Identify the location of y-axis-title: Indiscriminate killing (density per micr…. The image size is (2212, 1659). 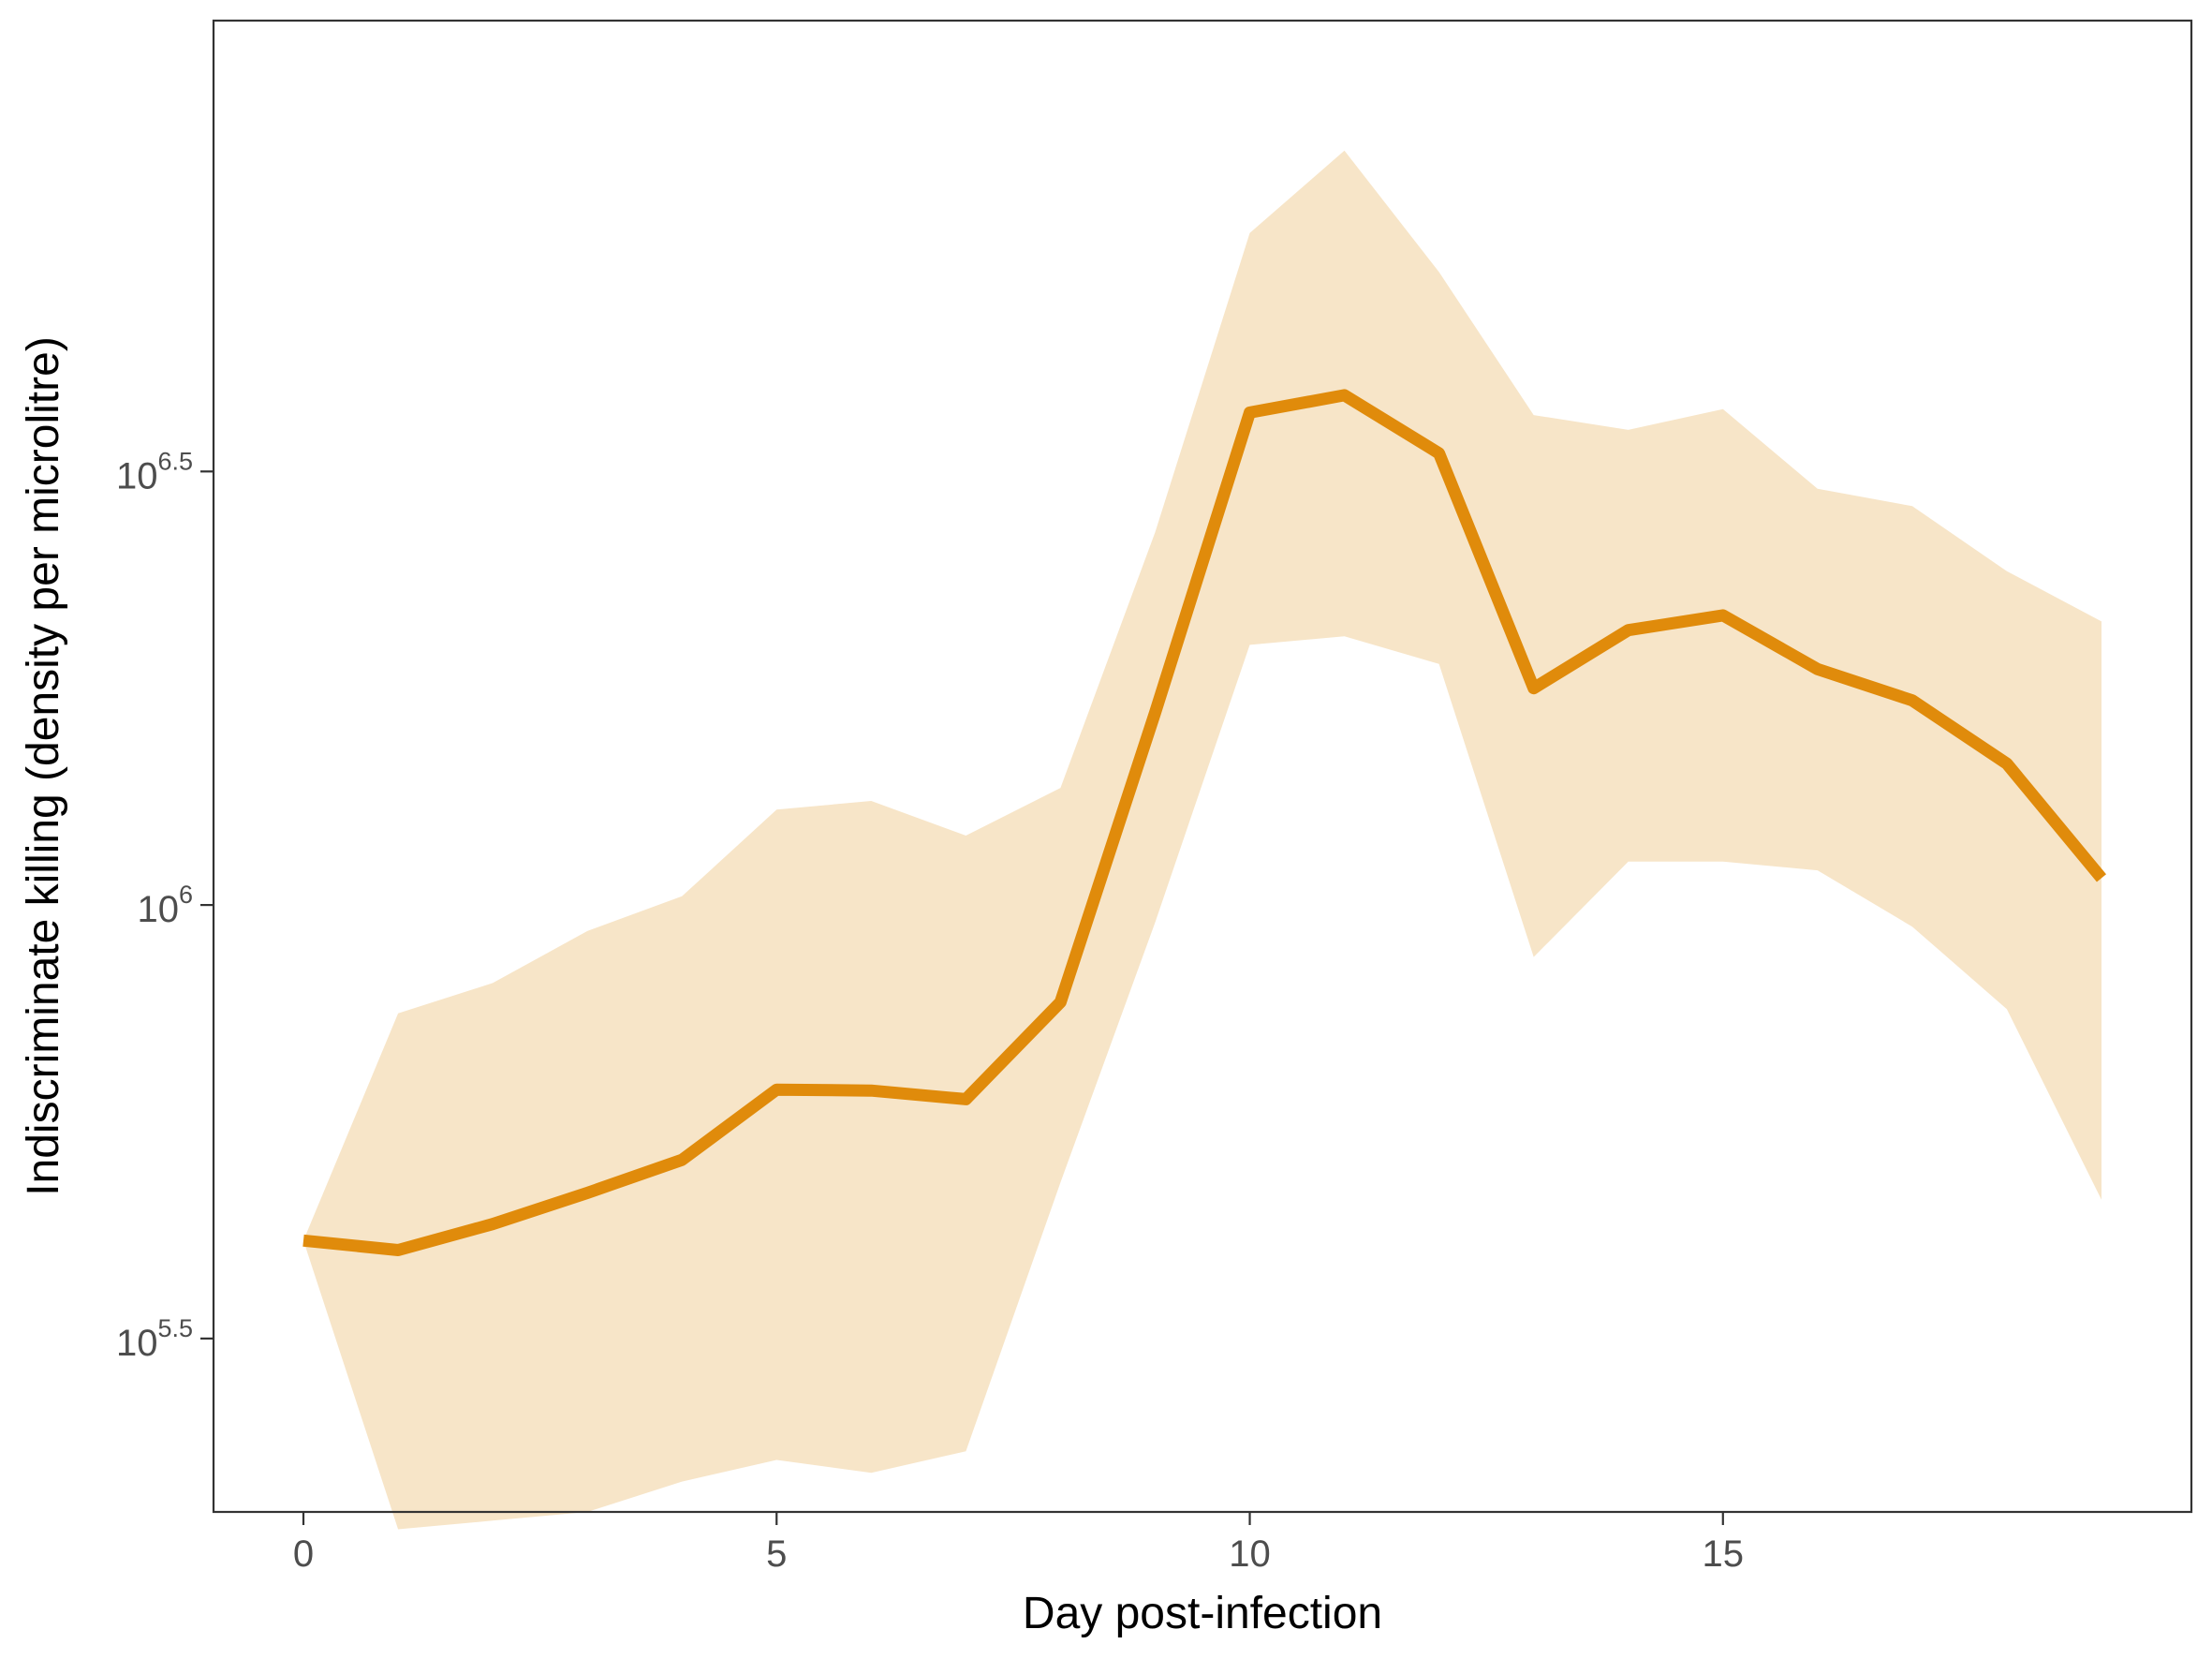
(44, 766).